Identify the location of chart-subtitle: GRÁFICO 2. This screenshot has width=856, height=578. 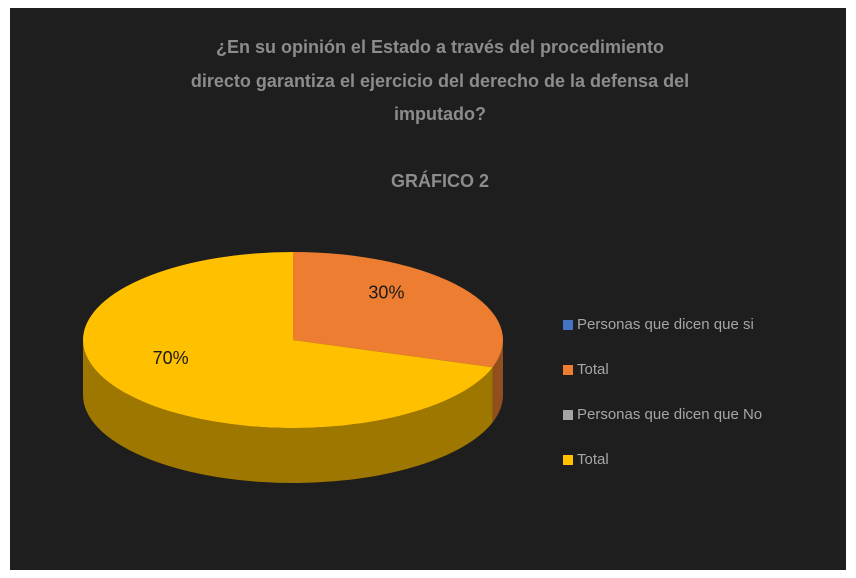
(440, 180).